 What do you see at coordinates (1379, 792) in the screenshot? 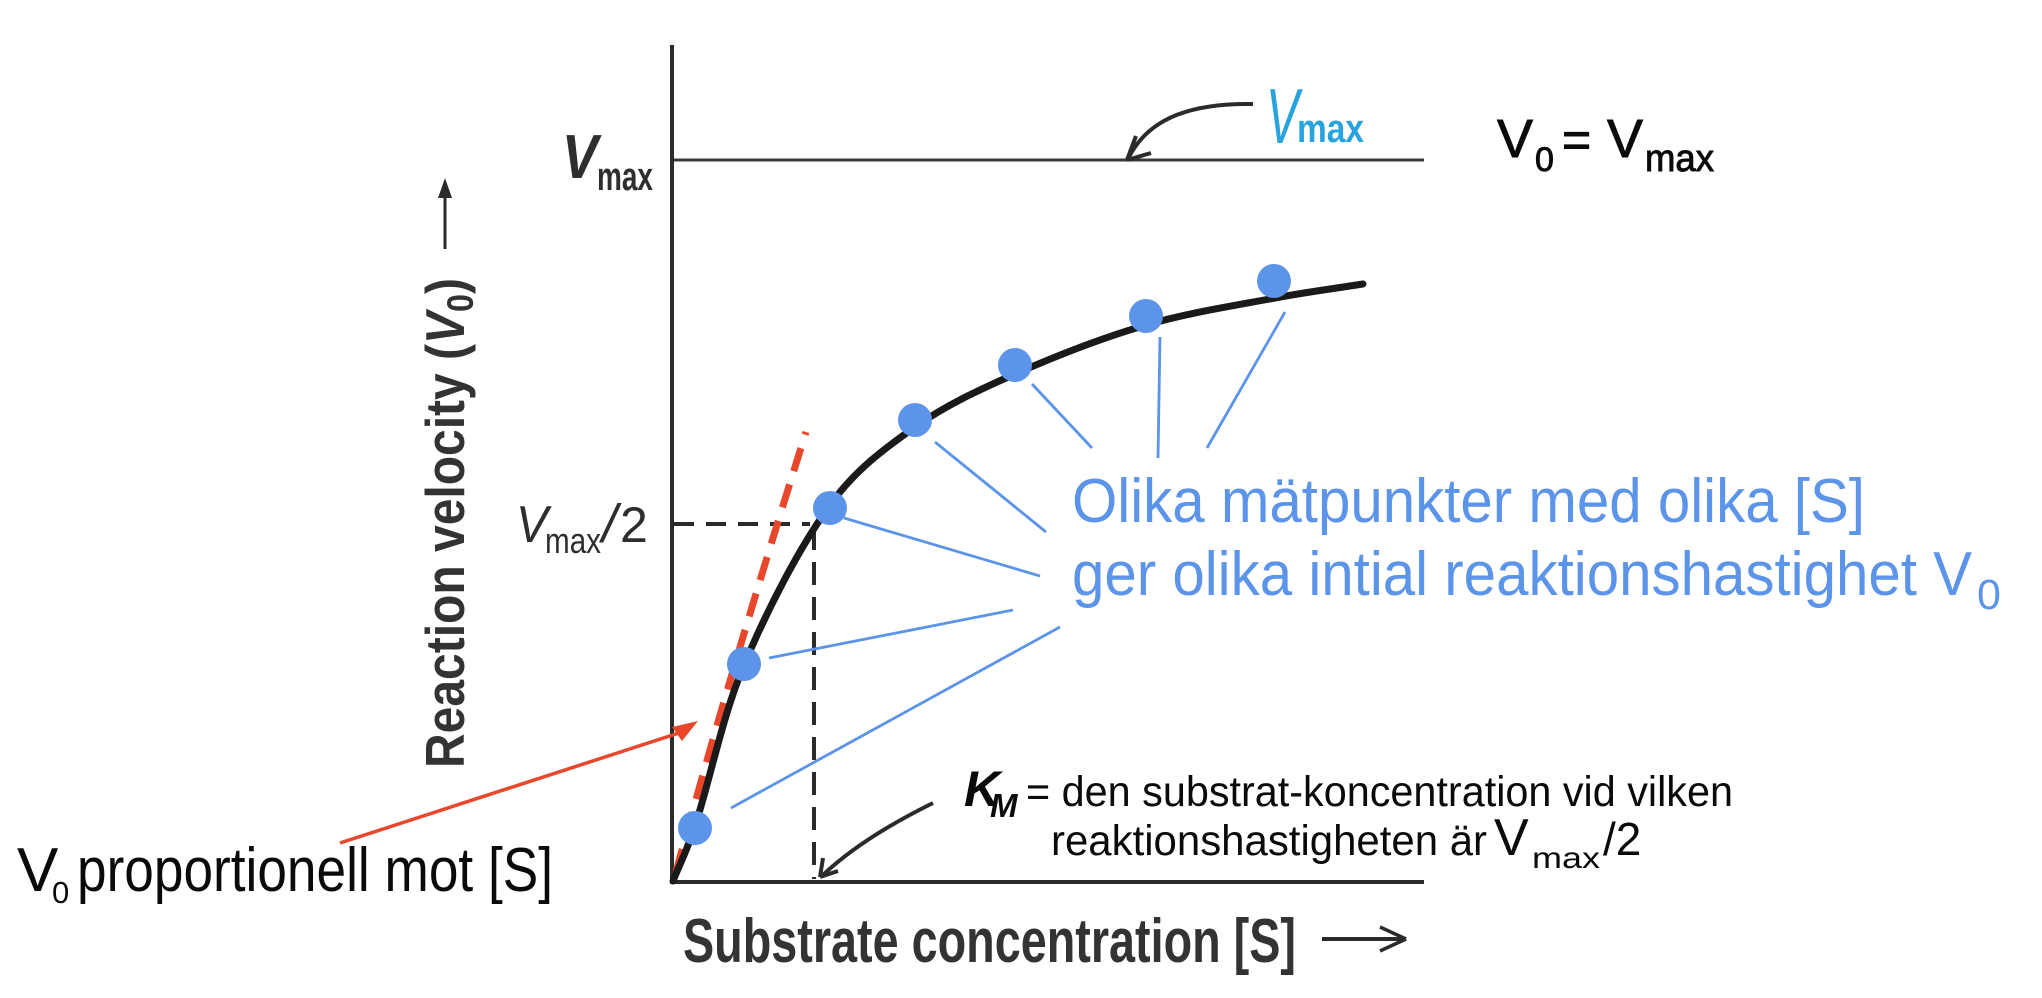
I see `svg-text:= den substrat-koncentration v: = den substrat-koncentration vid vilken` at bounding box center [1379, 792].